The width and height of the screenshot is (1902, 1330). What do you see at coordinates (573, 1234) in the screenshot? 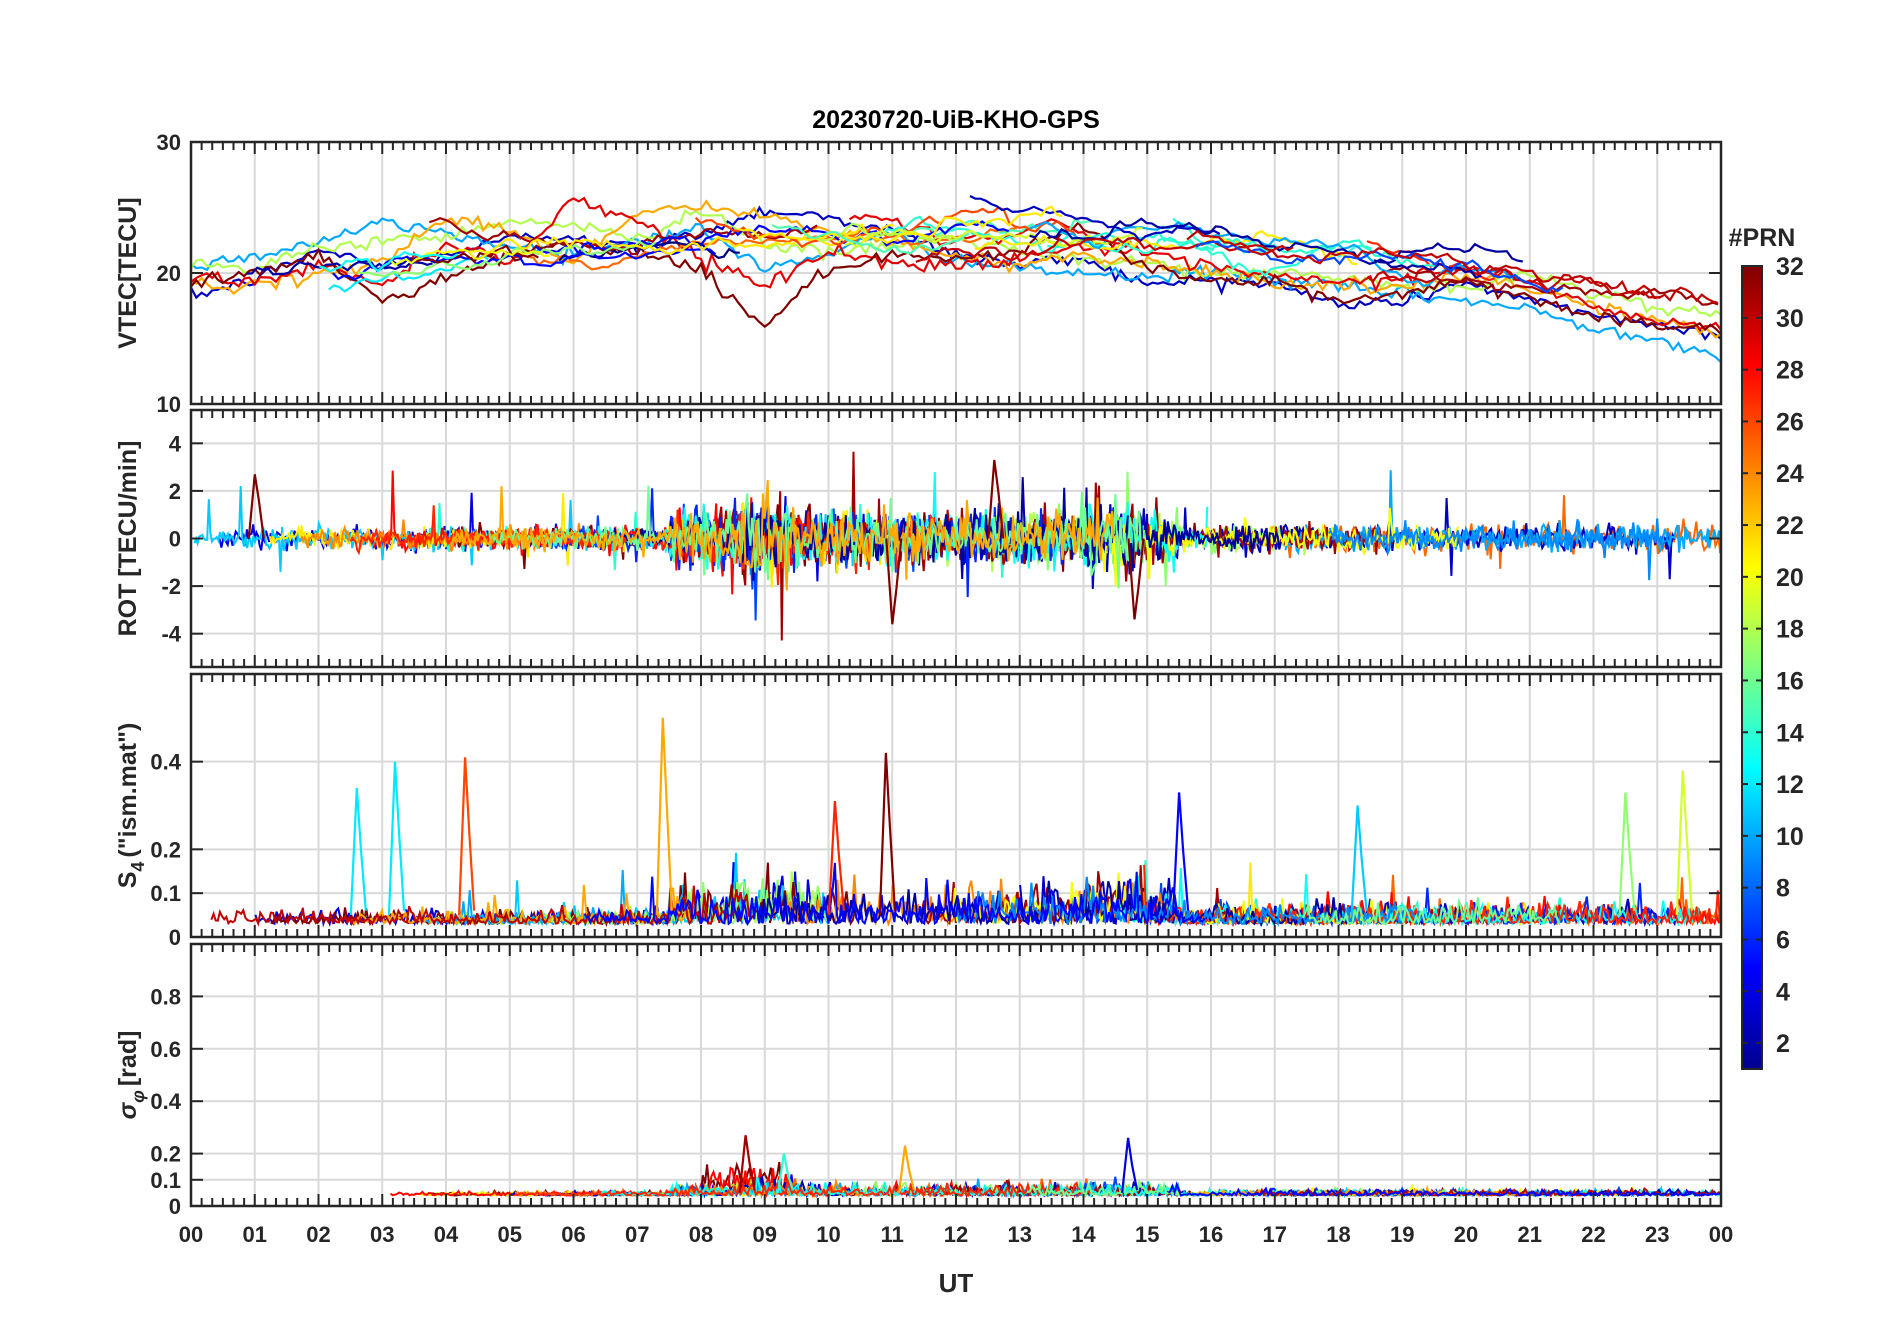
I see `x-tick-label: 06` at bounding box center [573, 1234].